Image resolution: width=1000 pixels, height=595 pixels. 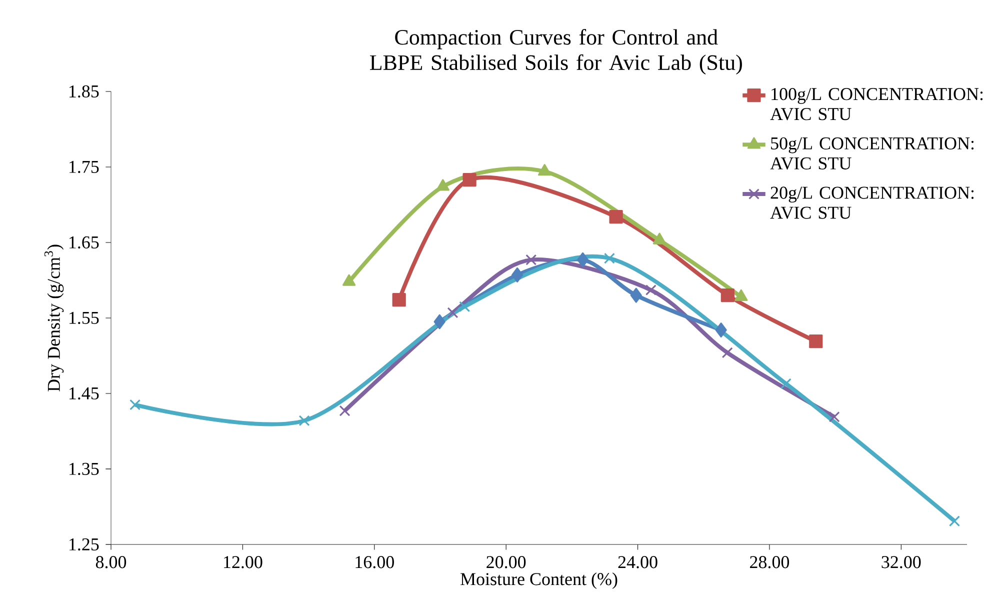 What do you see at coordinates (84, 393) in the screenshot?
I see `y-tick-label: 1.45` at bounding box center [84, 393].